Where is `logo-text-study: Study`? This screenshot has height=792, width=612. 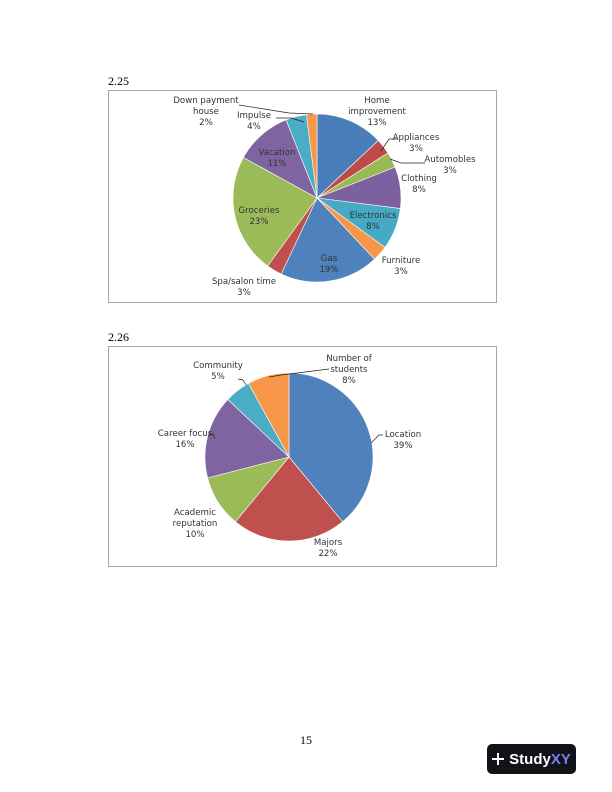
logo-text-study: Study is located at coordinates (530, 759).